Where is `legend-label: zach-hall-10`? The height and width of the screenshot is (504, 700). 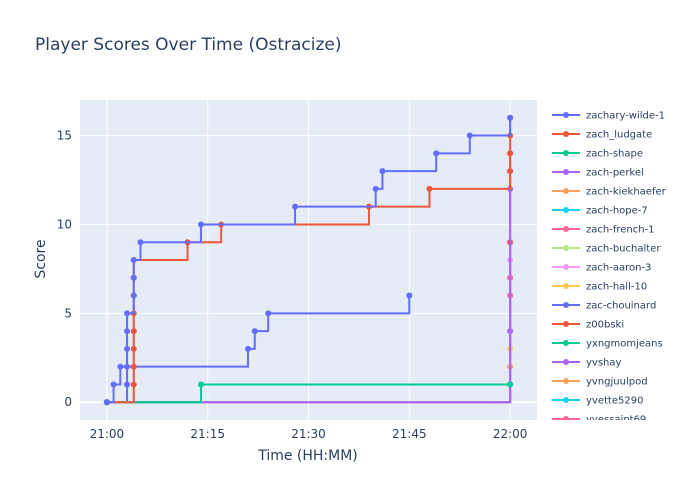
legend-label: zach-hall-10 is located at coordinates (616, 287).